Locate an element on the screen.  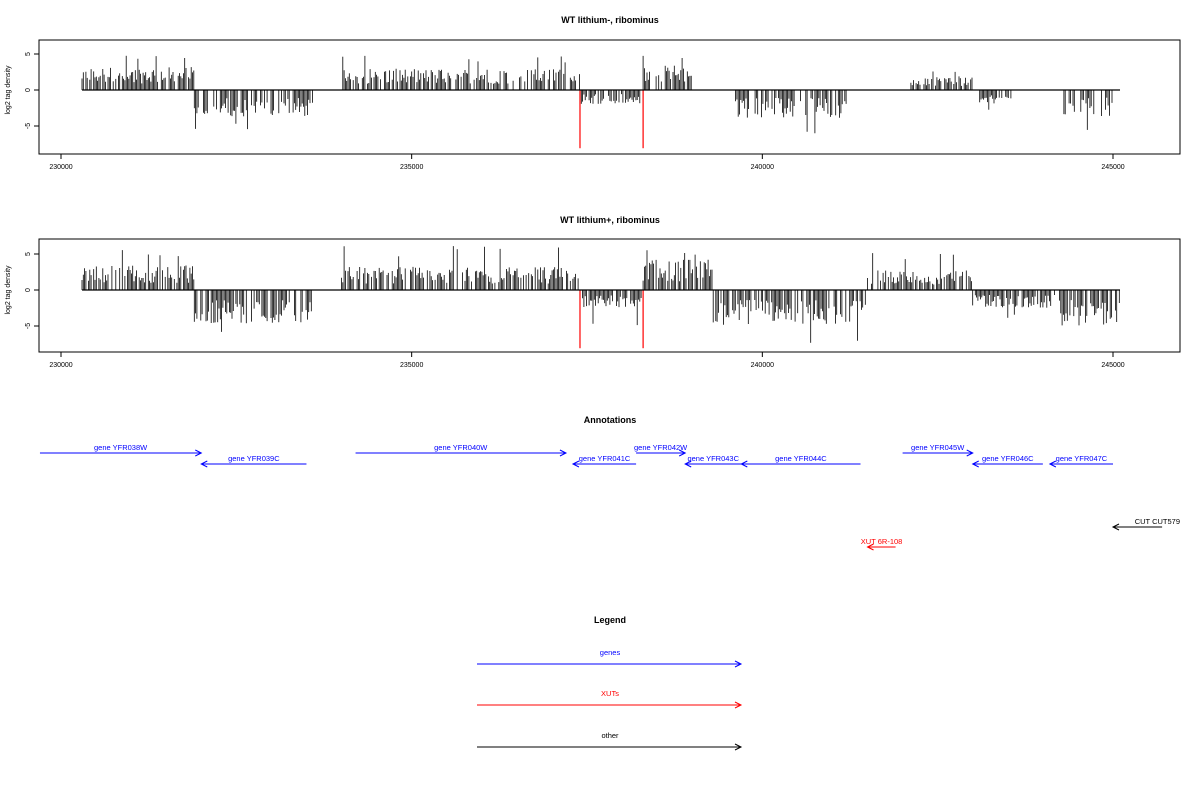
legend: Legend genes XUTs other is located at coordinates (610, 683).